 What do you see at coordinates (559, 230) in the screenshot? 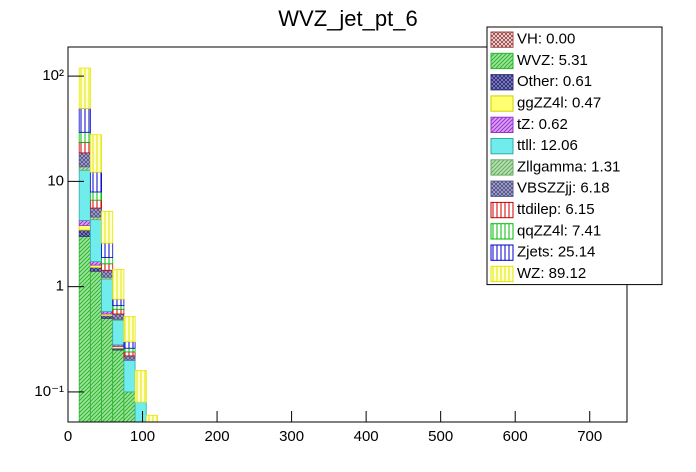
I see `legend-label: qqZZ4l: 7.41` at bounding box center [559, 230].